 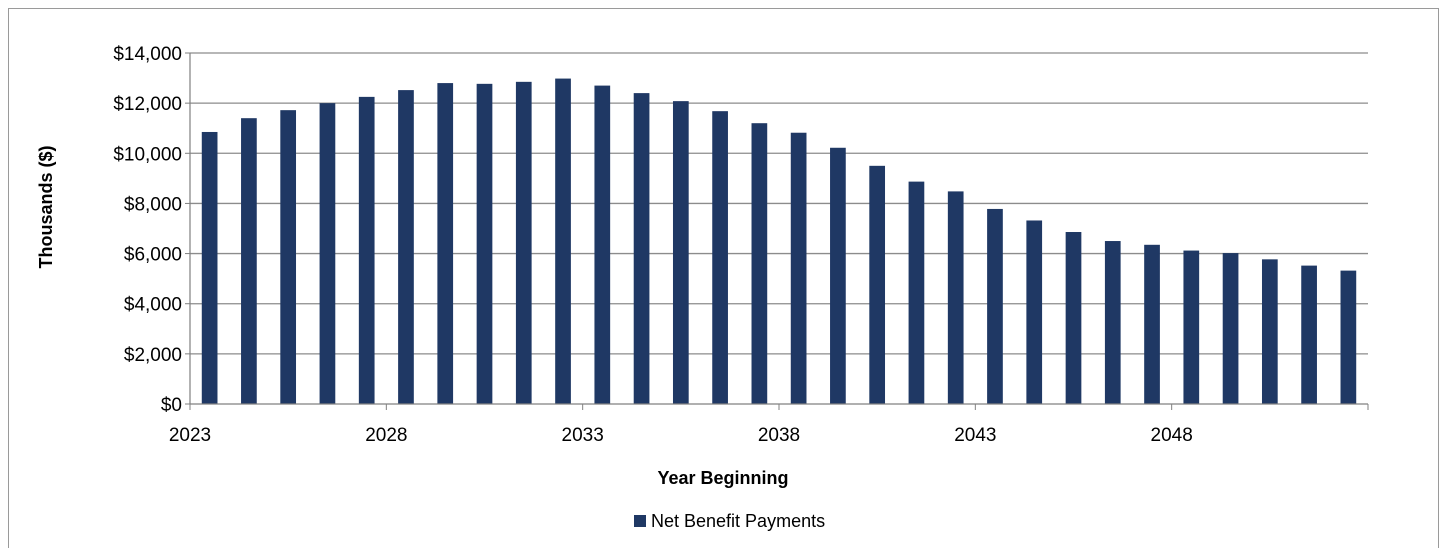 What do you see at coordinates (147, 154) in the screenshot?
I see `y-tick-label: $10,000` at bounding box center [147, 154].